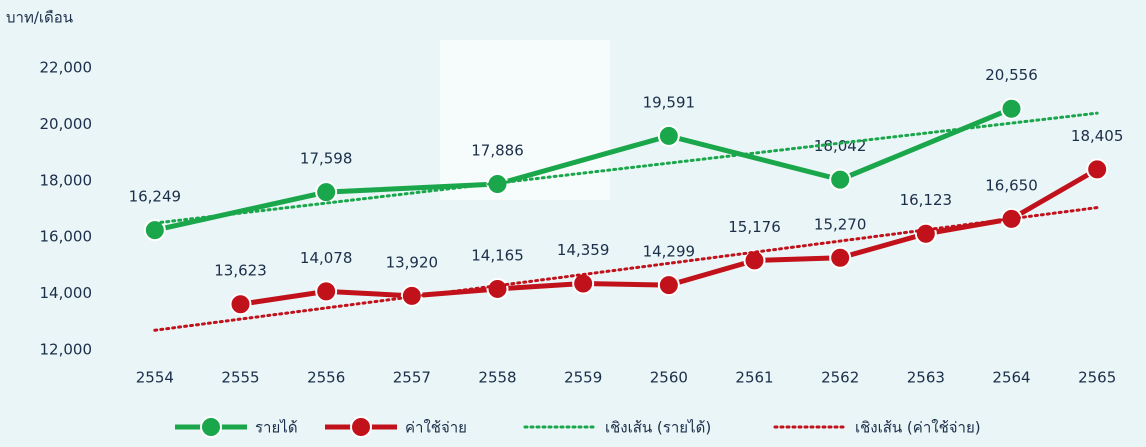 The height and width of the screenshot is (447, 1146). I want to click on data-label: 14,299, so click(669, 252).